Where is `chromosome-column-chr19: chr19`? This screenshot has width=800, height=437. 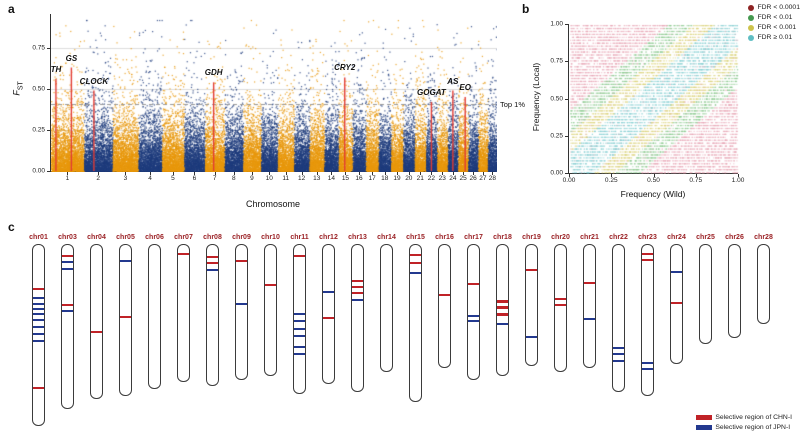
chromosome-column-chr19: chr19 is located at coordinates (531, 330).